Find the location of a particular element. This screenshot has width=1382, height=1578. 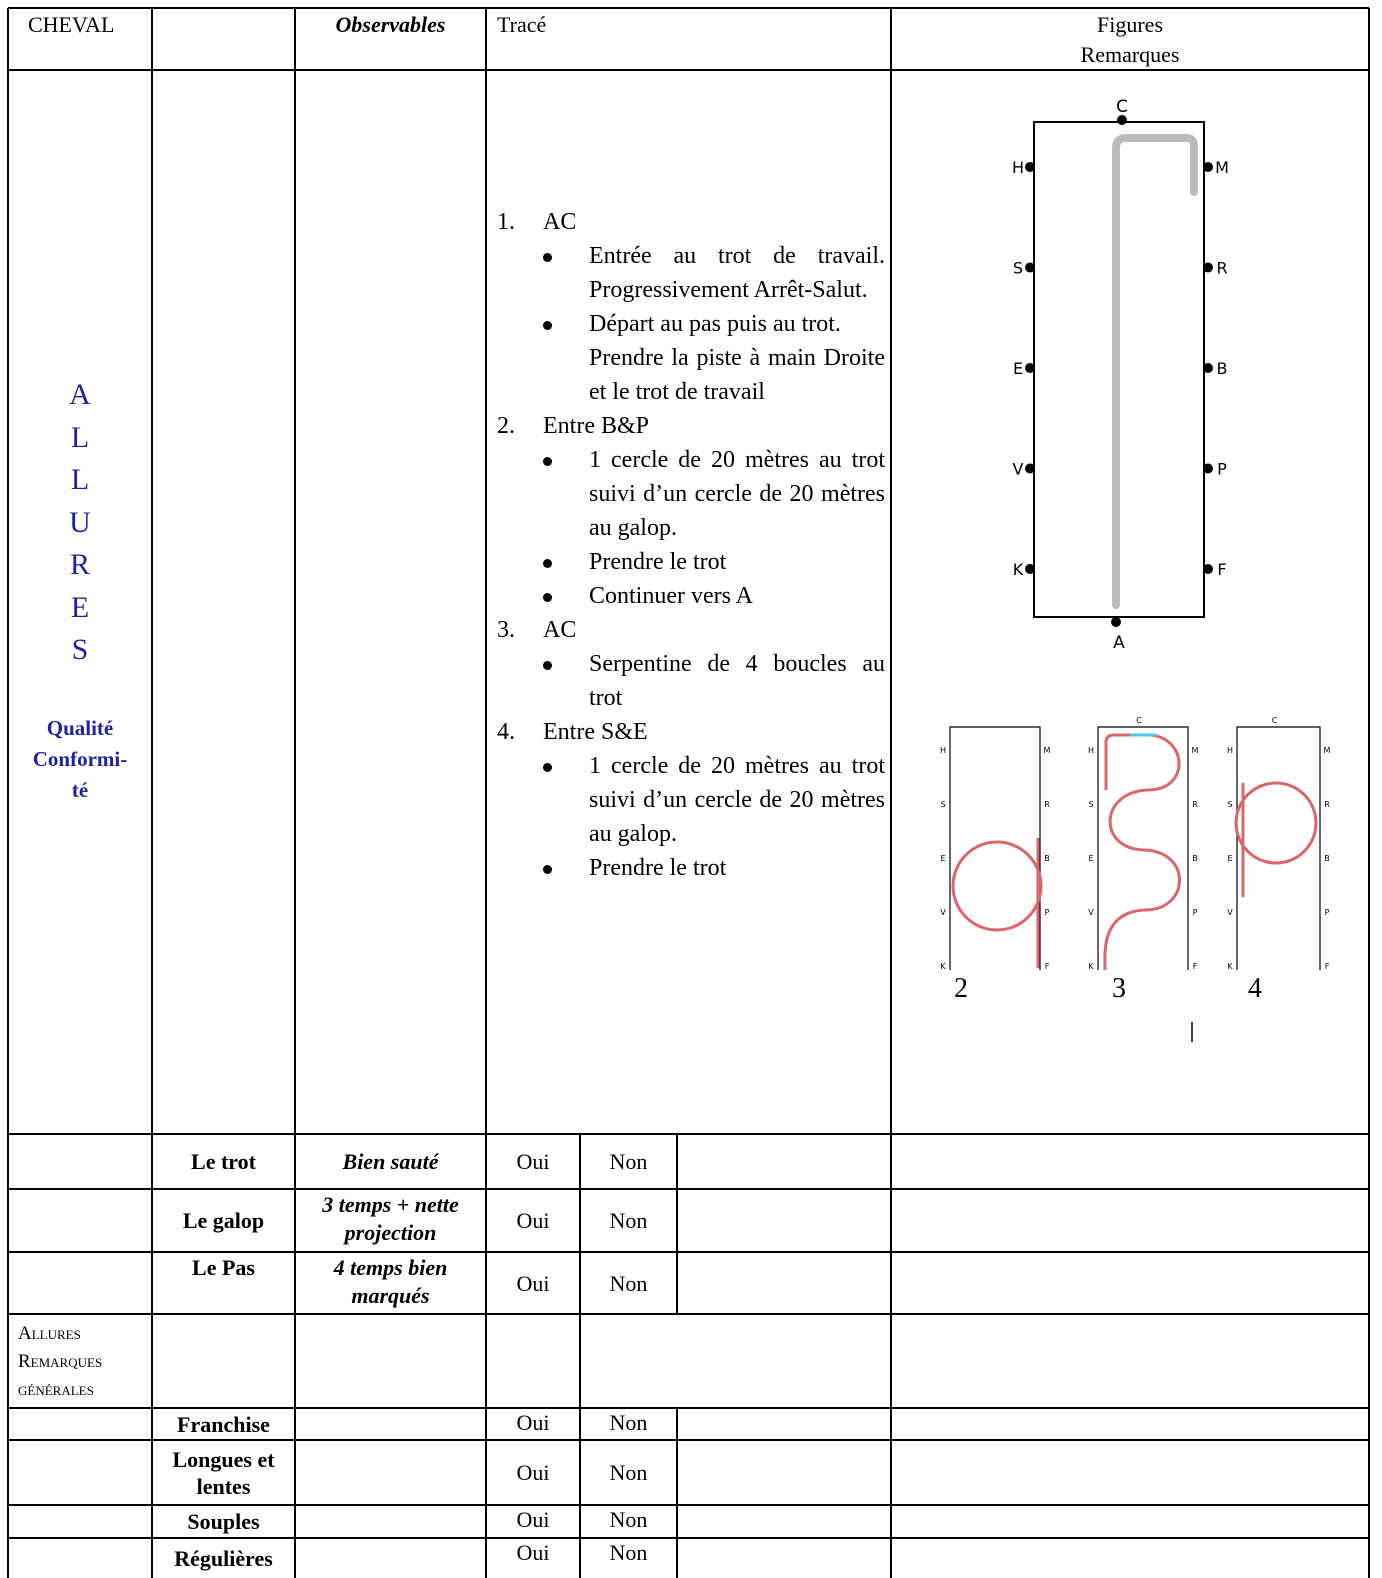

bullet-text: Prendre le trot is located at coordinates (658, 868).